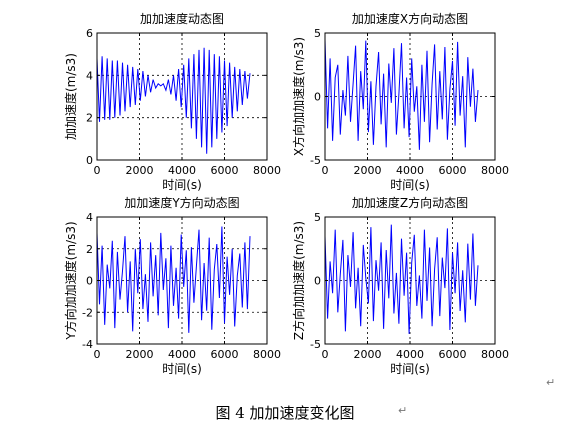 The image size is (570, 437). I want to click on y-axis-label: 加加速度(m/s3), so click(70, 96).